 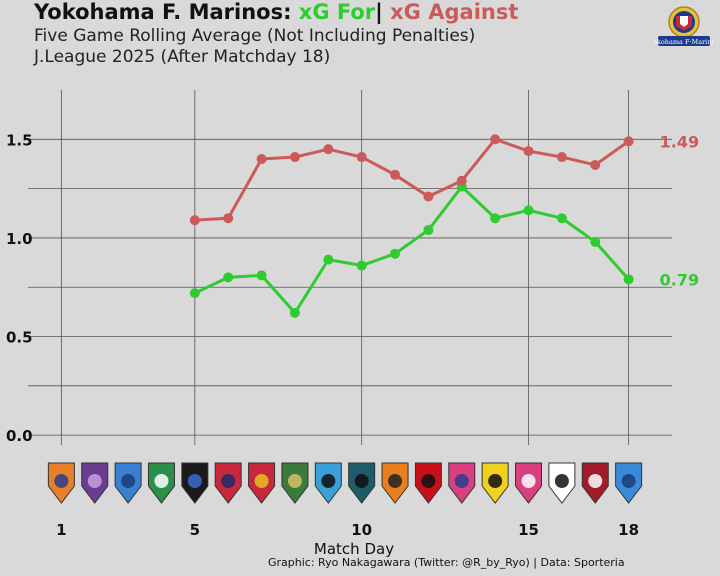 What do you see at coordinates (679, 279) in the screenshot?
I see `xg-for-end-label: 0.79` at bounding box center [679, 279].